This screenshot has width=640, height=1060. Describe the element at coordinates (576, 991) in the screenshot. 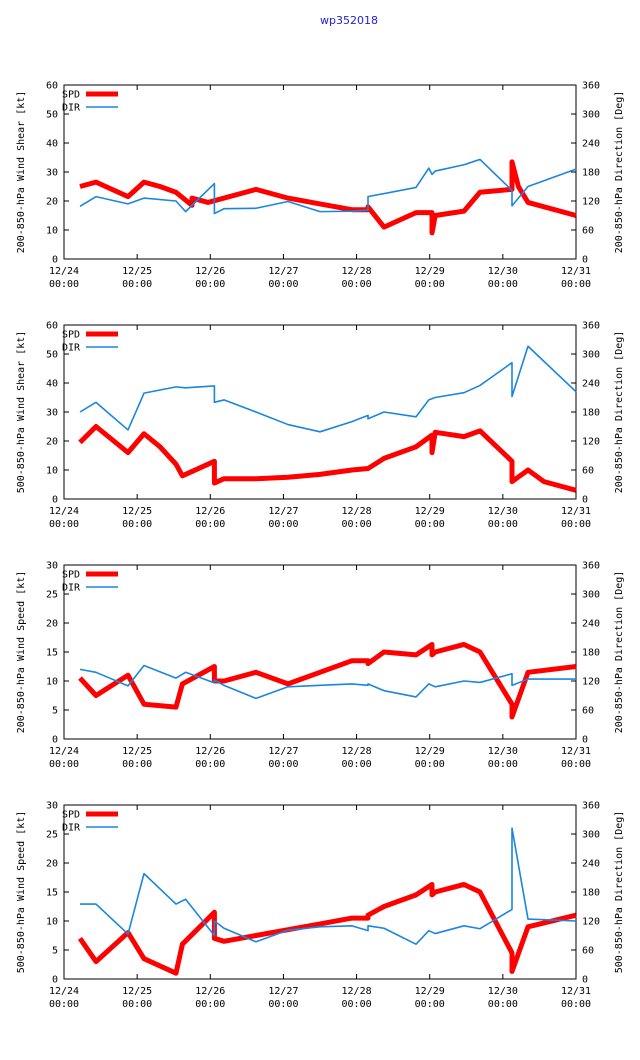

I see `x-tick-label-date: 12/31` at that location.